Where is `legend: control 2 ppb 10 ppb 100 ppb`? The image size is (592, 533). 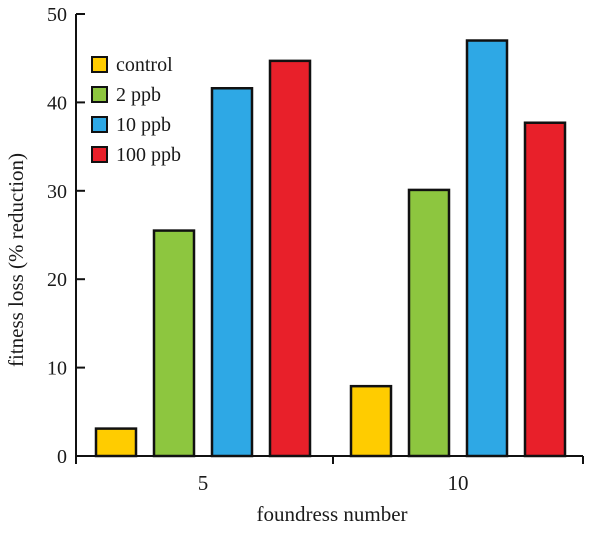 legend: control 2 ppb 10 ppb 100 ppb is located at coordinates (136, 110).